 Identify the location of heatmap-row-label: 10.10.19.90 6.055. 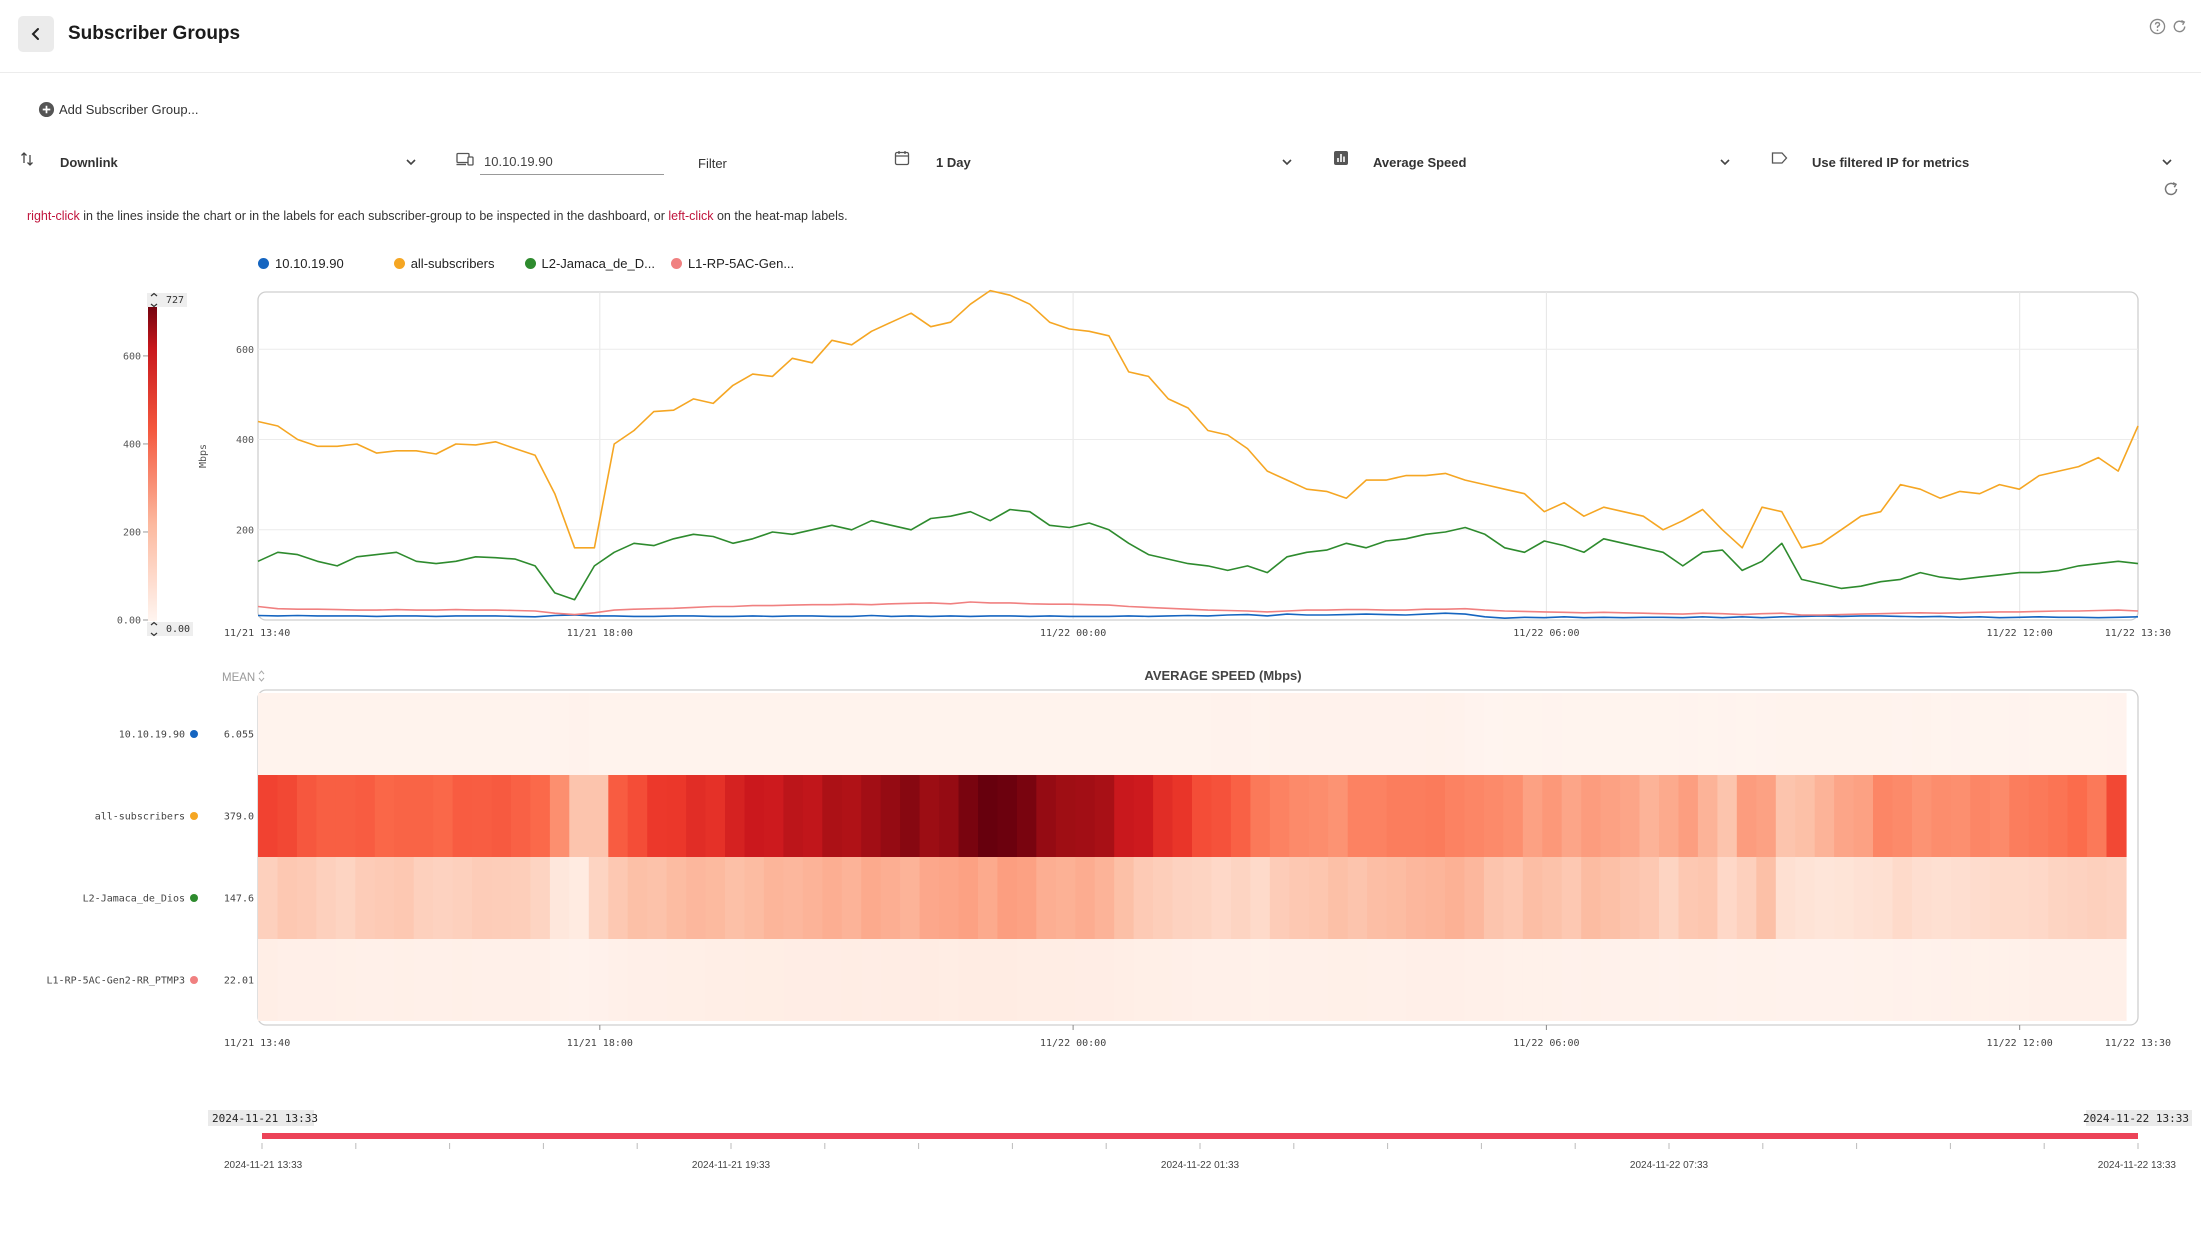
(186, 735).